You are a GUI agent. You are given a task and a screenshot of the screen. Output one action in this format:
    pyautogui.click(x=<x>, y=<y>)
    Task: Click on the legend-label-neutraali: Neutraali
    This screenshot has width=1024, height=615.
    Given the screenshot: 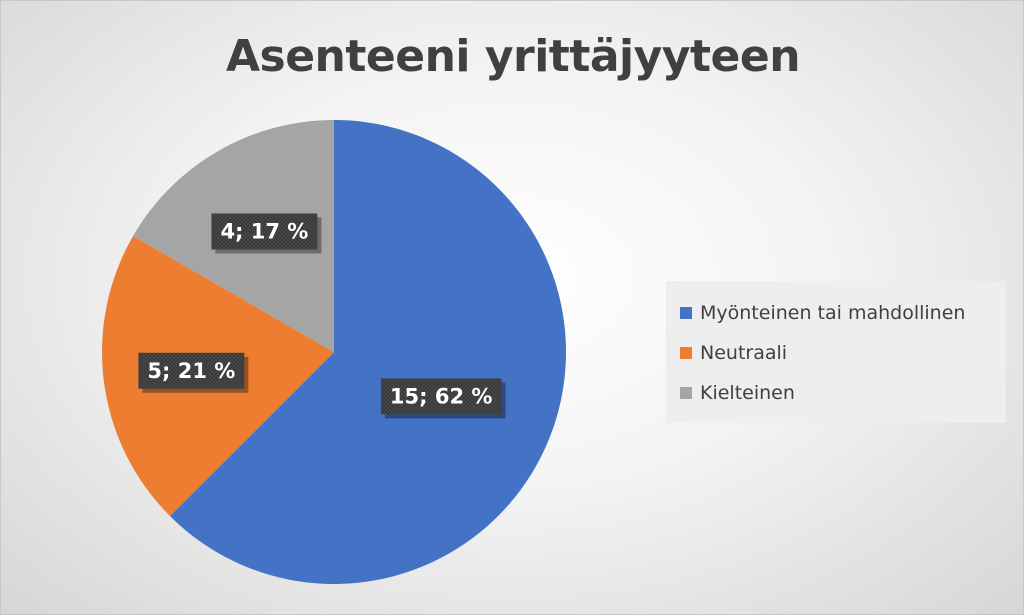 What is the action you would take?
    pyautogui.click(x=744, y=353)
    